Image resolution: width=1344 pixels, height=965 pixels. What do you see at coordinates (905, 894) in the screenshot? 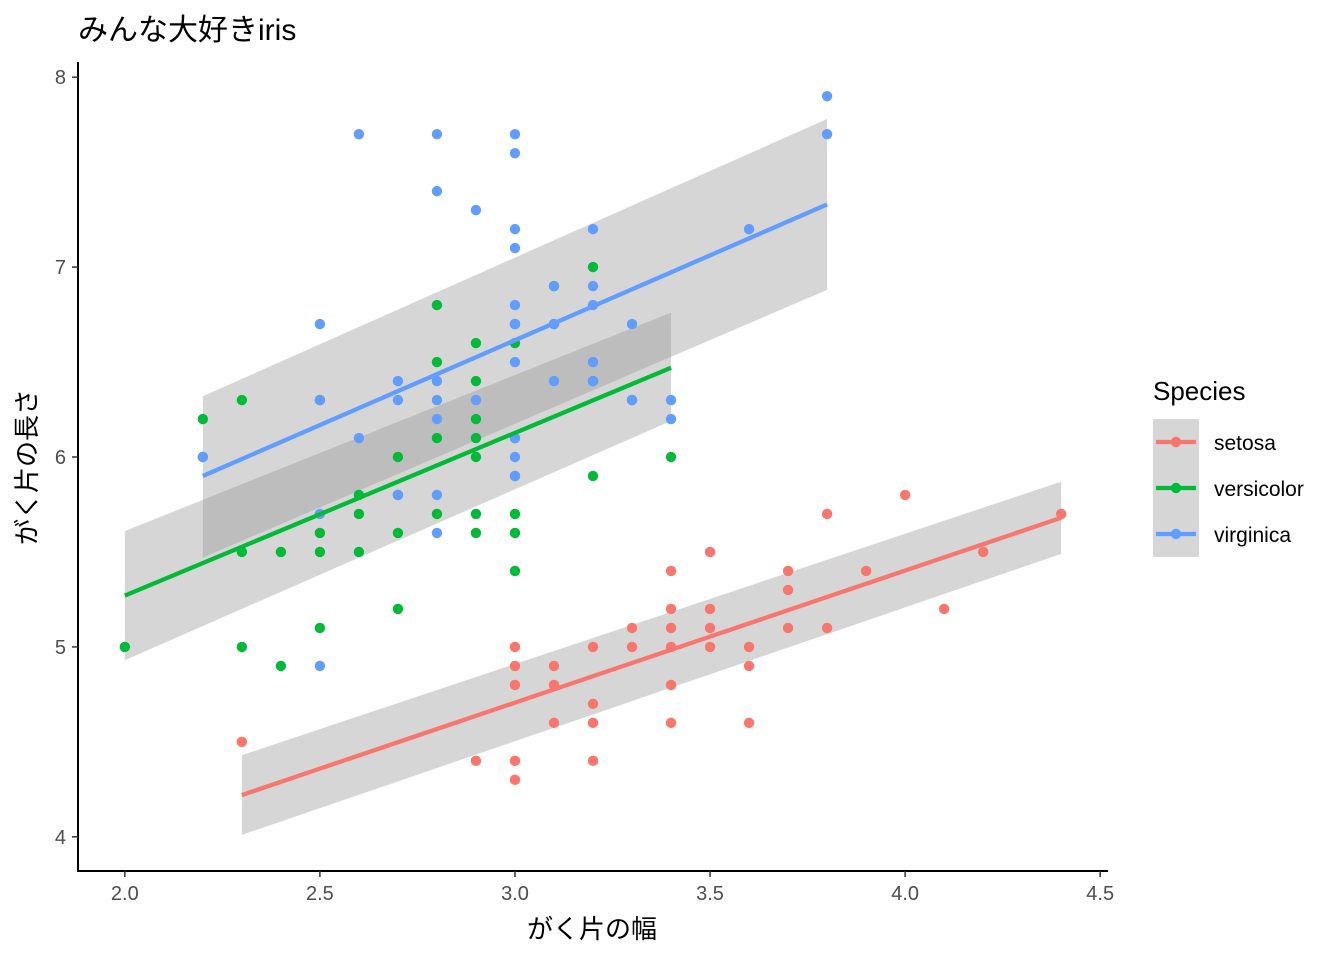
I see `x-tick-label: 4.0` at bounding box center [905, 894].